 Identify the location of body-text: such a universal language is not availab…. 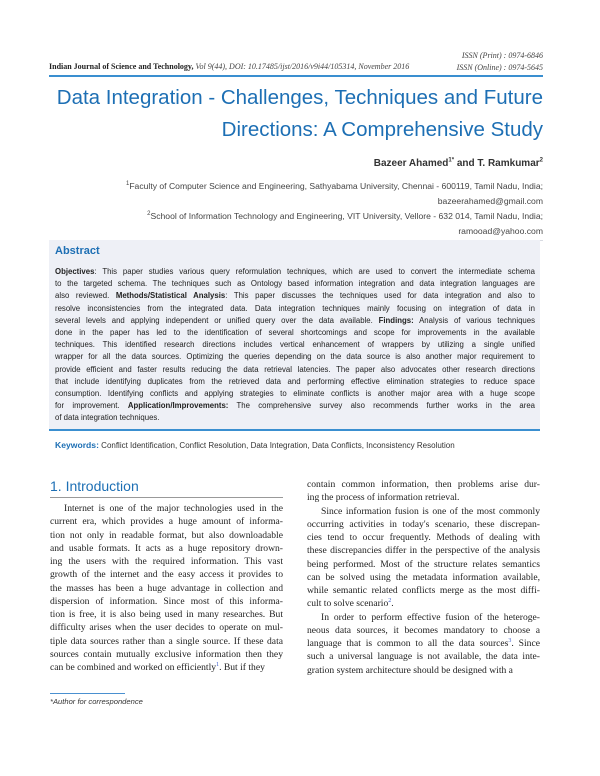
(423, 657).